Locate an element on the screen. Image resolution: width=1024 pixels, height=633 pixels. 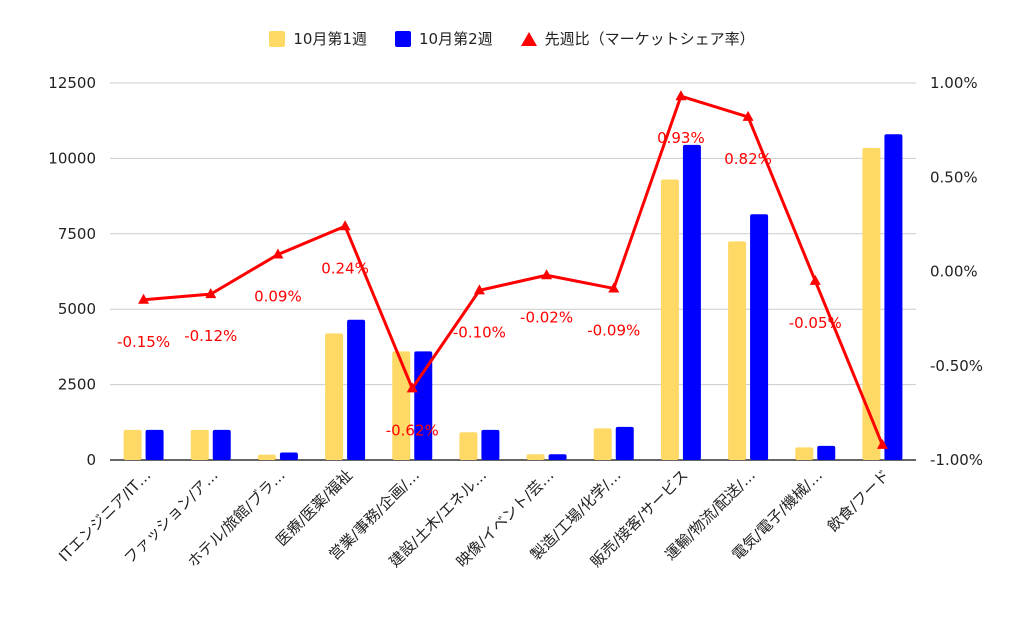
legend-item-week2: 10月第2週 is located at coordinates (443, 38).